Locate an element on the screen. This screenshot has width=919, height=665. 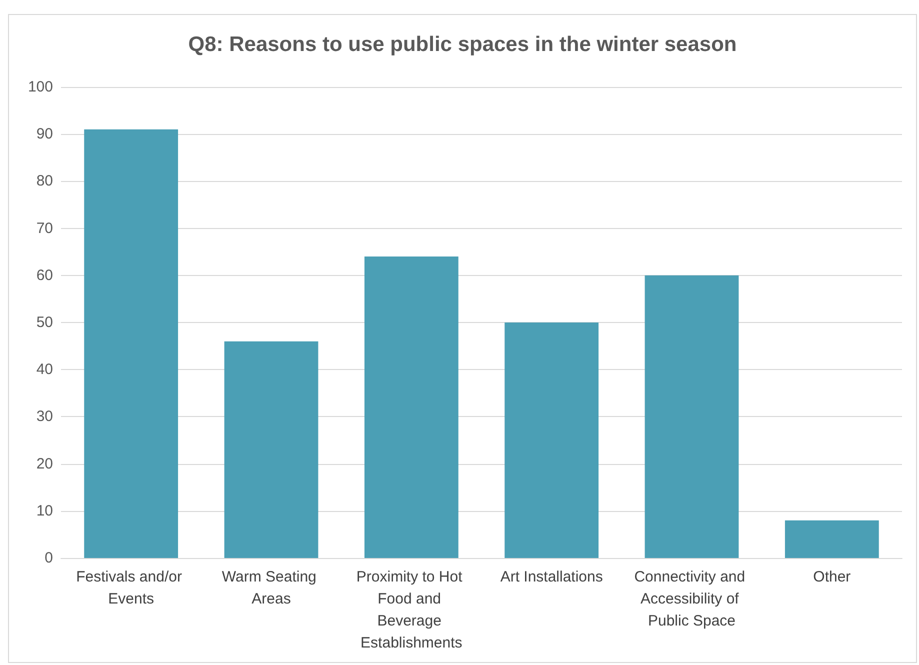
y-tick-label: 30 is located at coordinates (44, 417).